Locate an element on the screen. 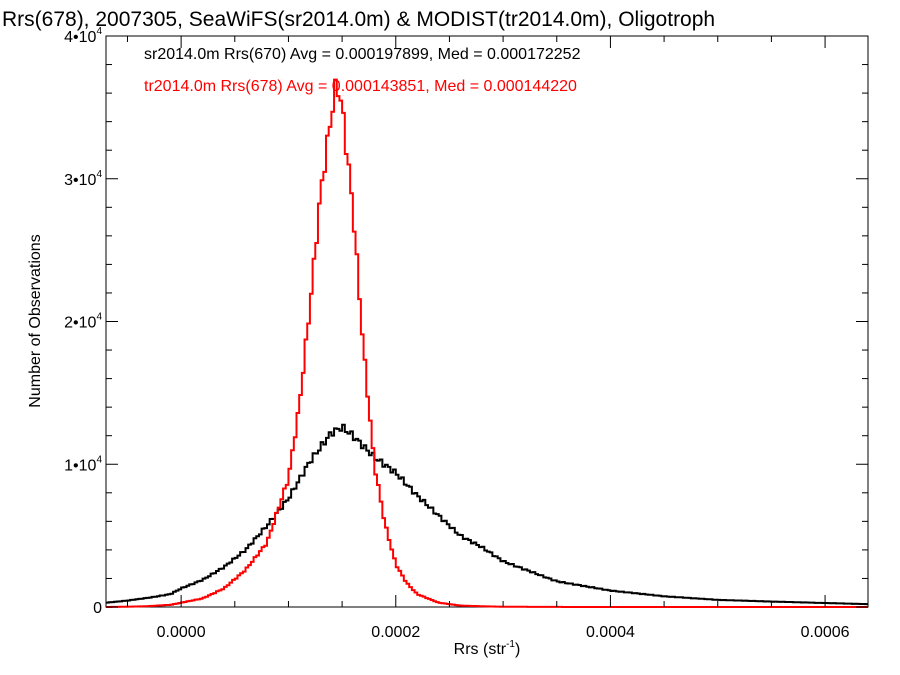 This screenshot has width=900, height=675. x-axis-label: Rrs (str-1) is located at coordinates (487, 648).